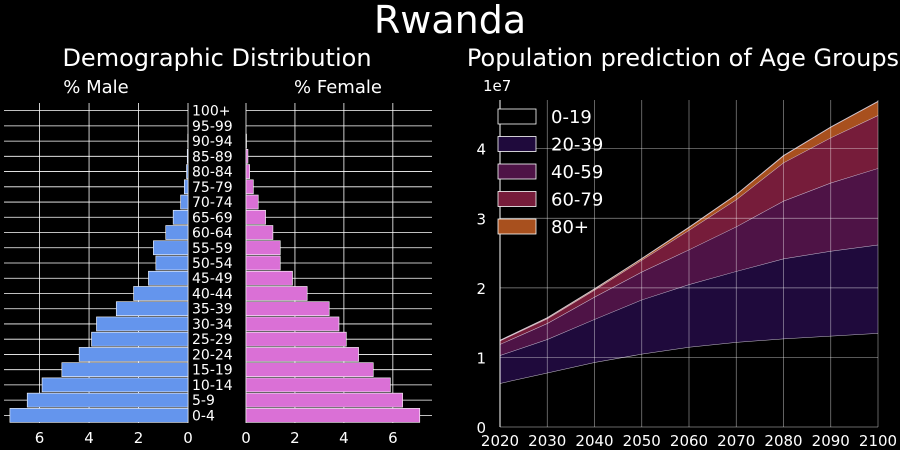 The image size is (900, 450). What do you see at coordinates (212, 279) in the screenshot?
I see `age-label: 45-49` at bounding box center [212, 279].